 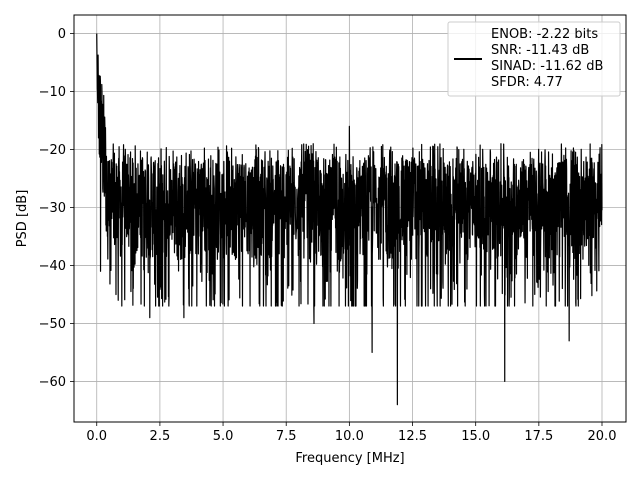 I want to click on x-tick-label: 15.0, so click(x=475, y=436).